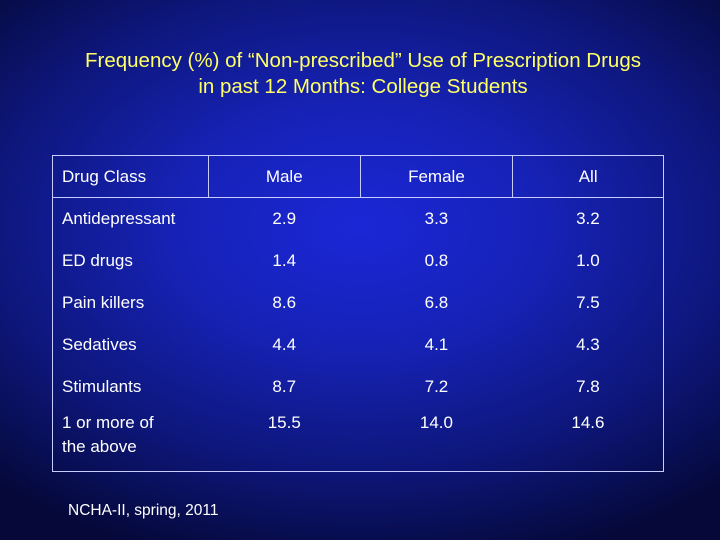 The width and height of the screenshot is (720, 540). Describe the element at coordinates (130, 218) in the screenshot. I see `row-label: Antidepressant` at that location.